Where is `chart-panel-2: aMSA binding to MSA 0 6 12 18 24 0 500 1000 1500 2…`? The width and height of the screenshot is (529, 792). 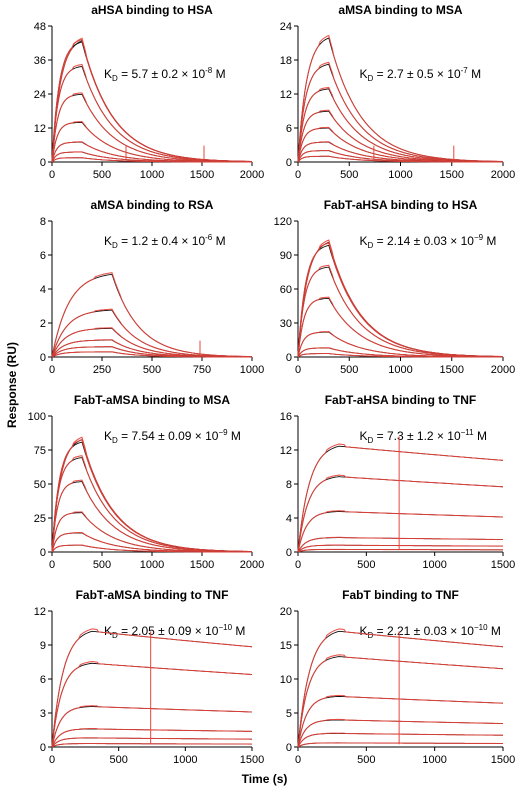 chart-panel-2: aMSA binding to MSA 0 6 12 18 24 0 500 1000 1500 2… is located at coordinates (397, 92).